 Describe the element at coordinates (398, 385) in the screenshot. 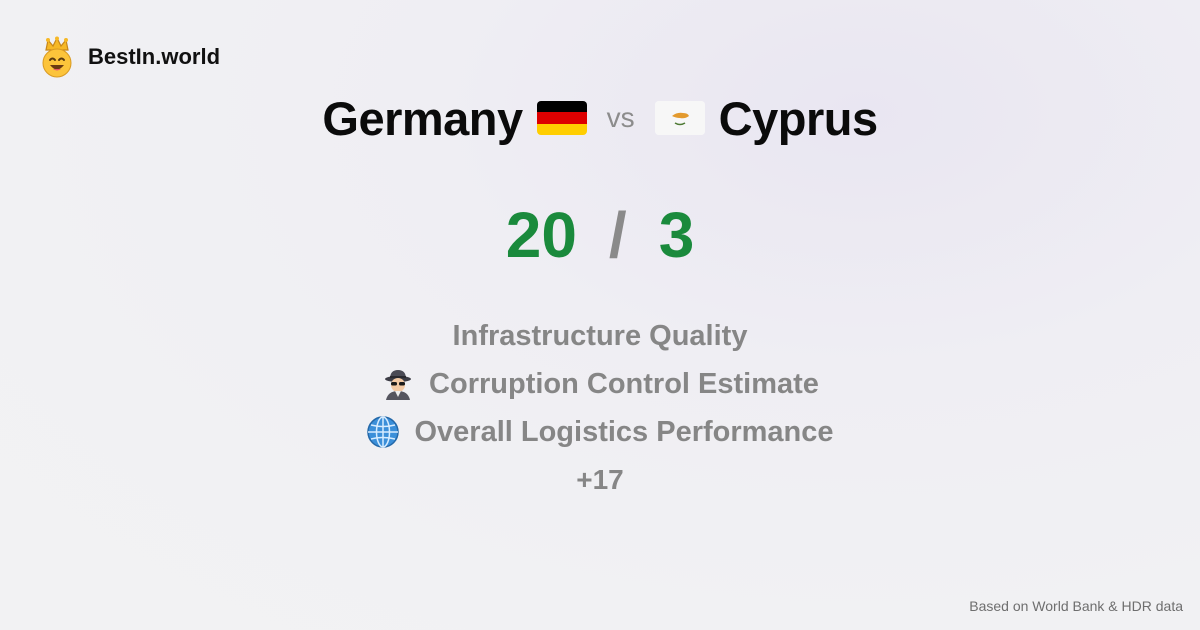

I see `detective-icon` at that location.